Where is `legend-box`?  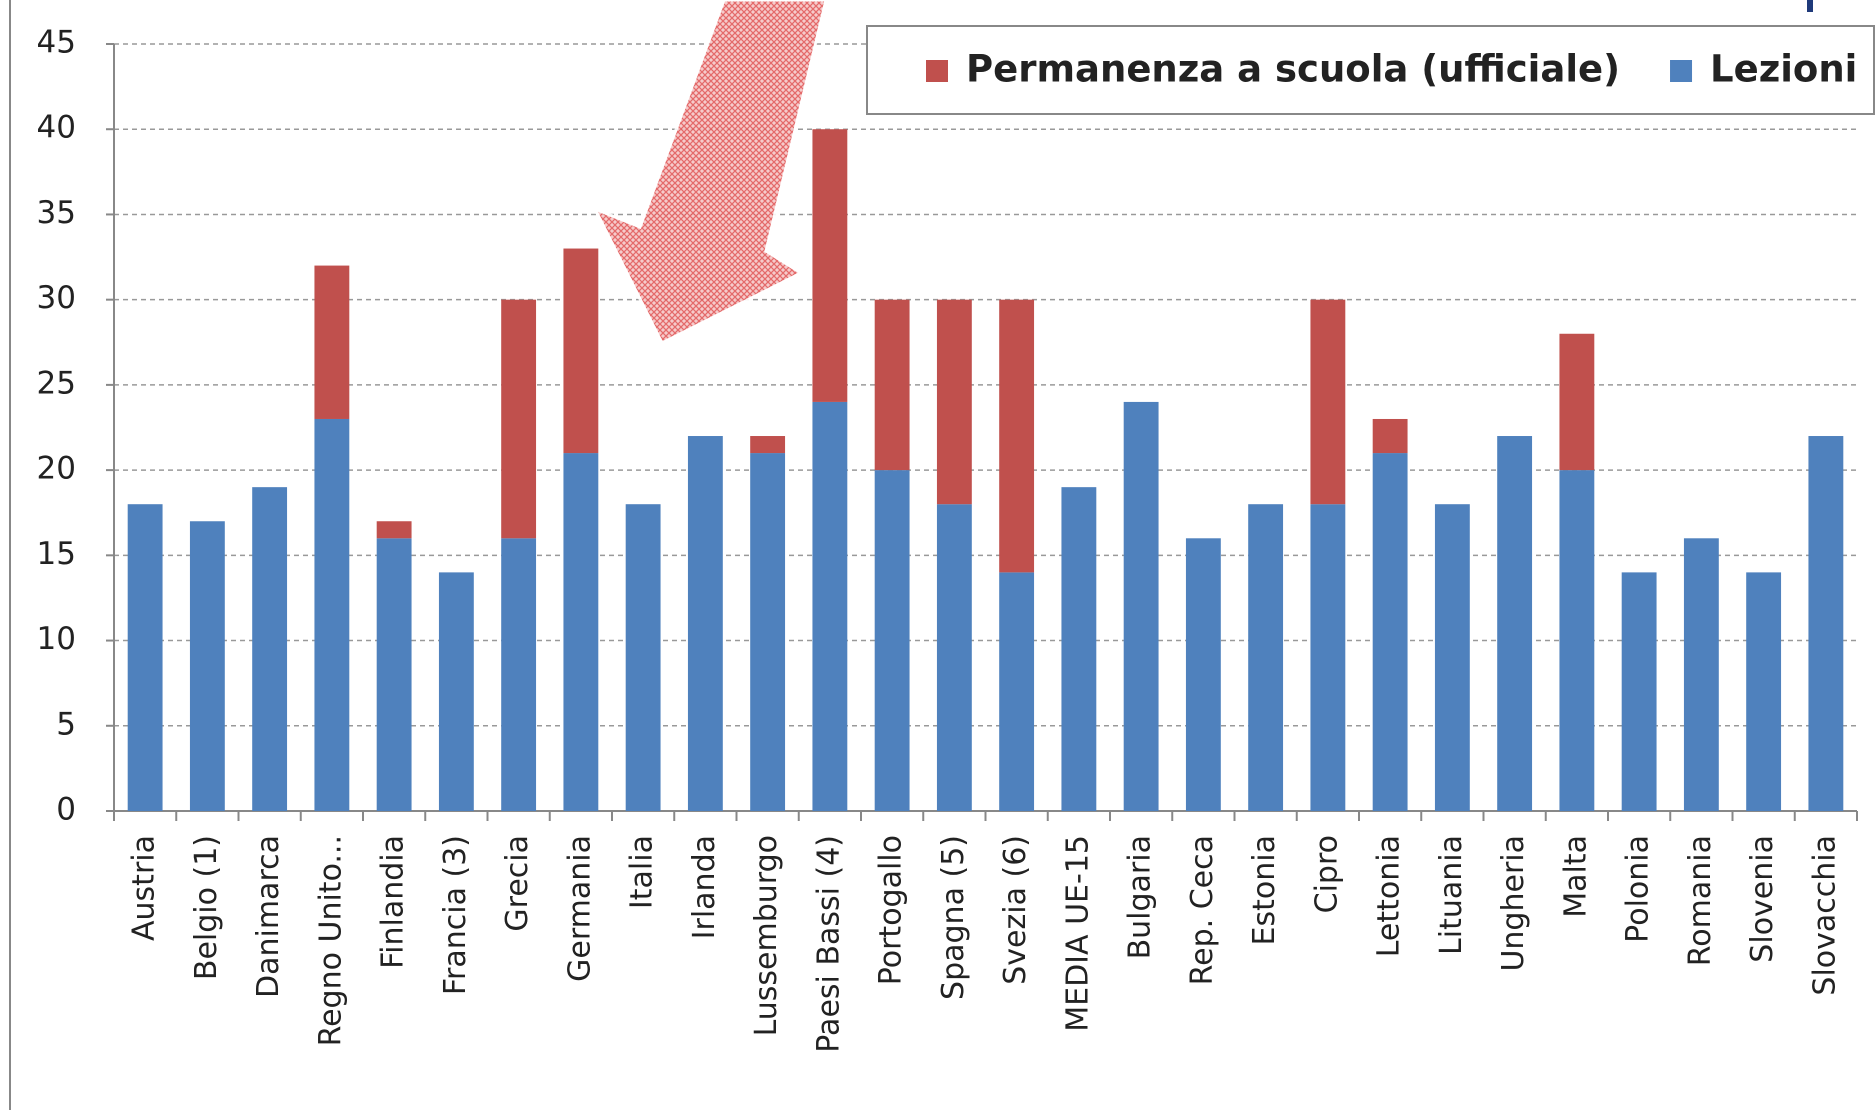 legend-box is located at coordinates (1370, 70).